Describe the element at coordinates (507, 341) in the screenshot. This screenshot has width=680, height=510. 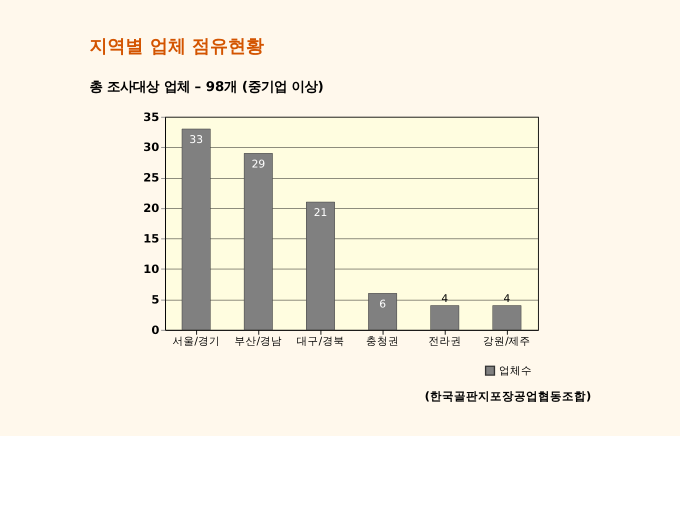
I see `x-tick-label: 강원/제주` at that location.